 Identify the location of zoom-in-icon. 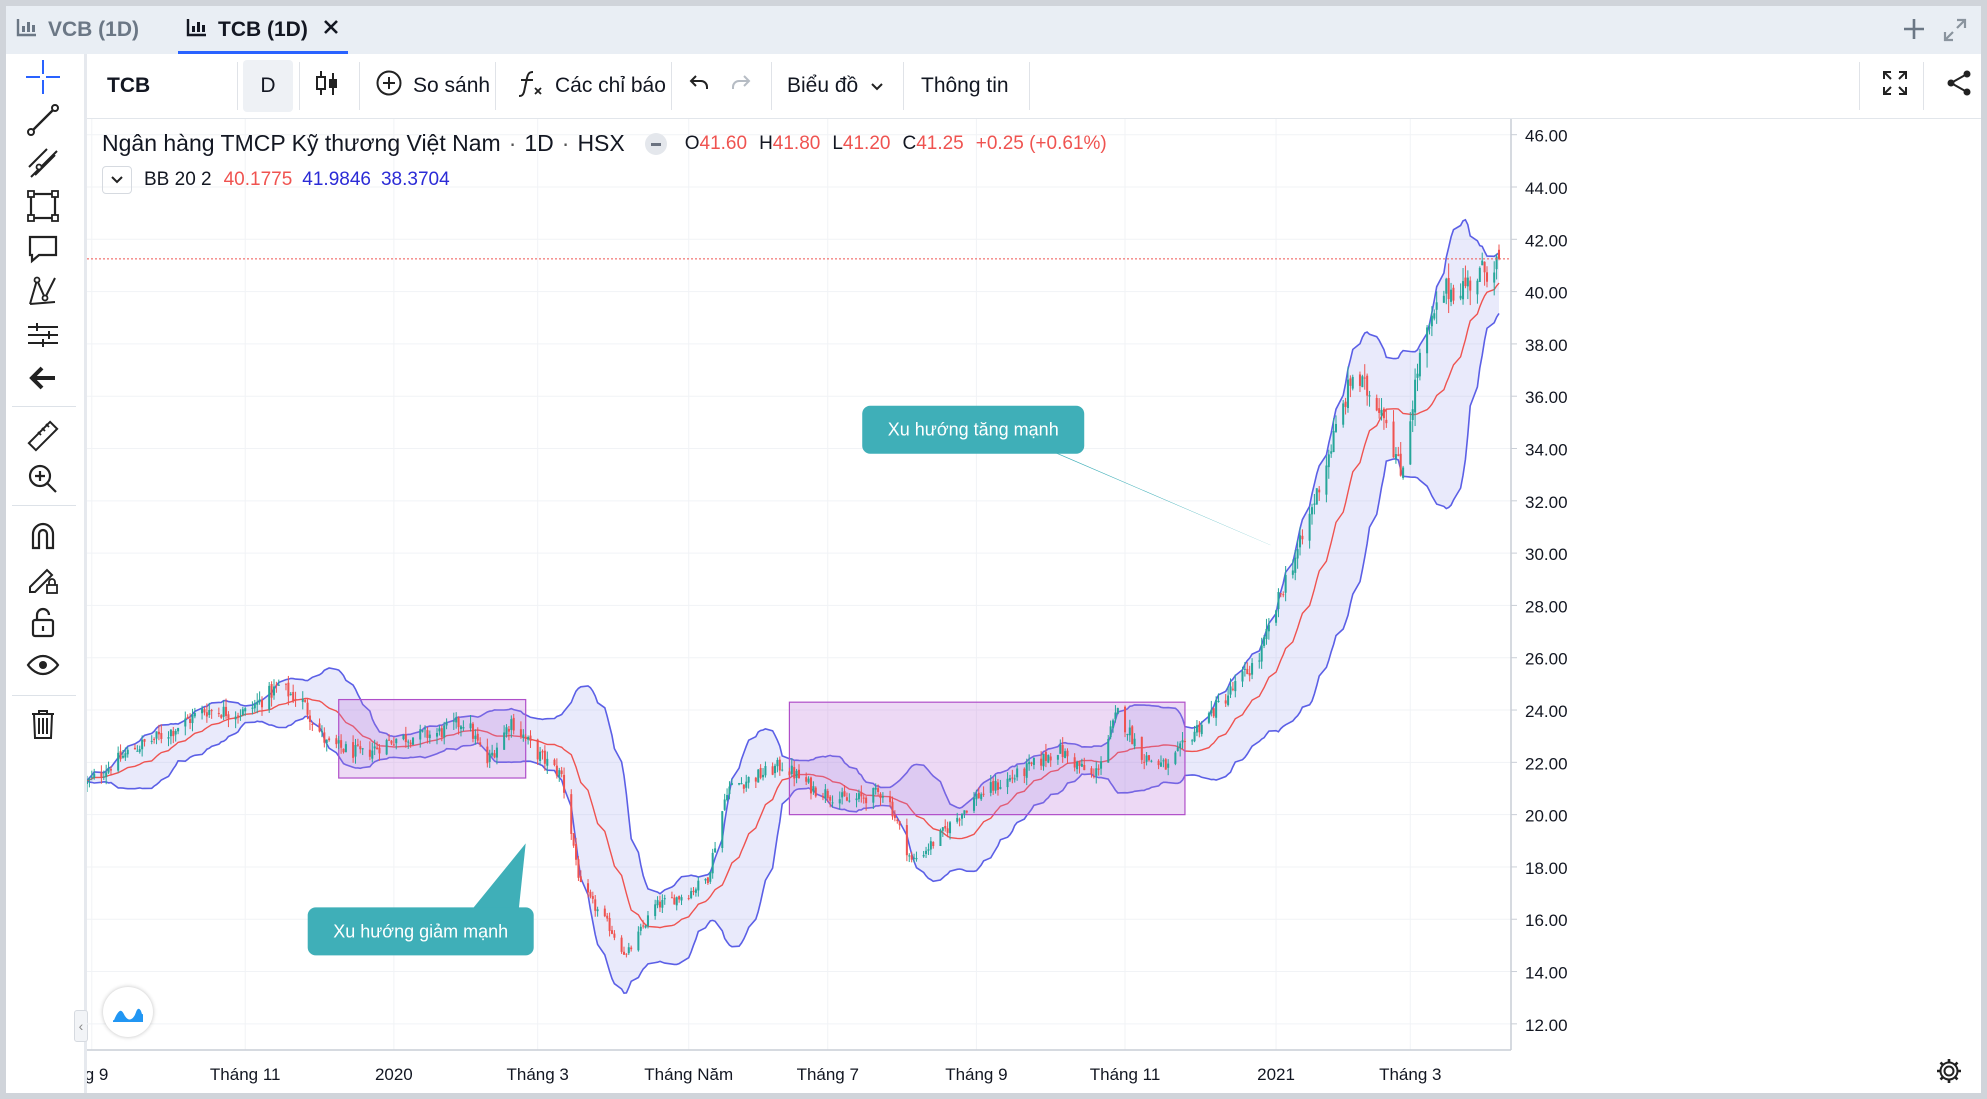
(43, 479).